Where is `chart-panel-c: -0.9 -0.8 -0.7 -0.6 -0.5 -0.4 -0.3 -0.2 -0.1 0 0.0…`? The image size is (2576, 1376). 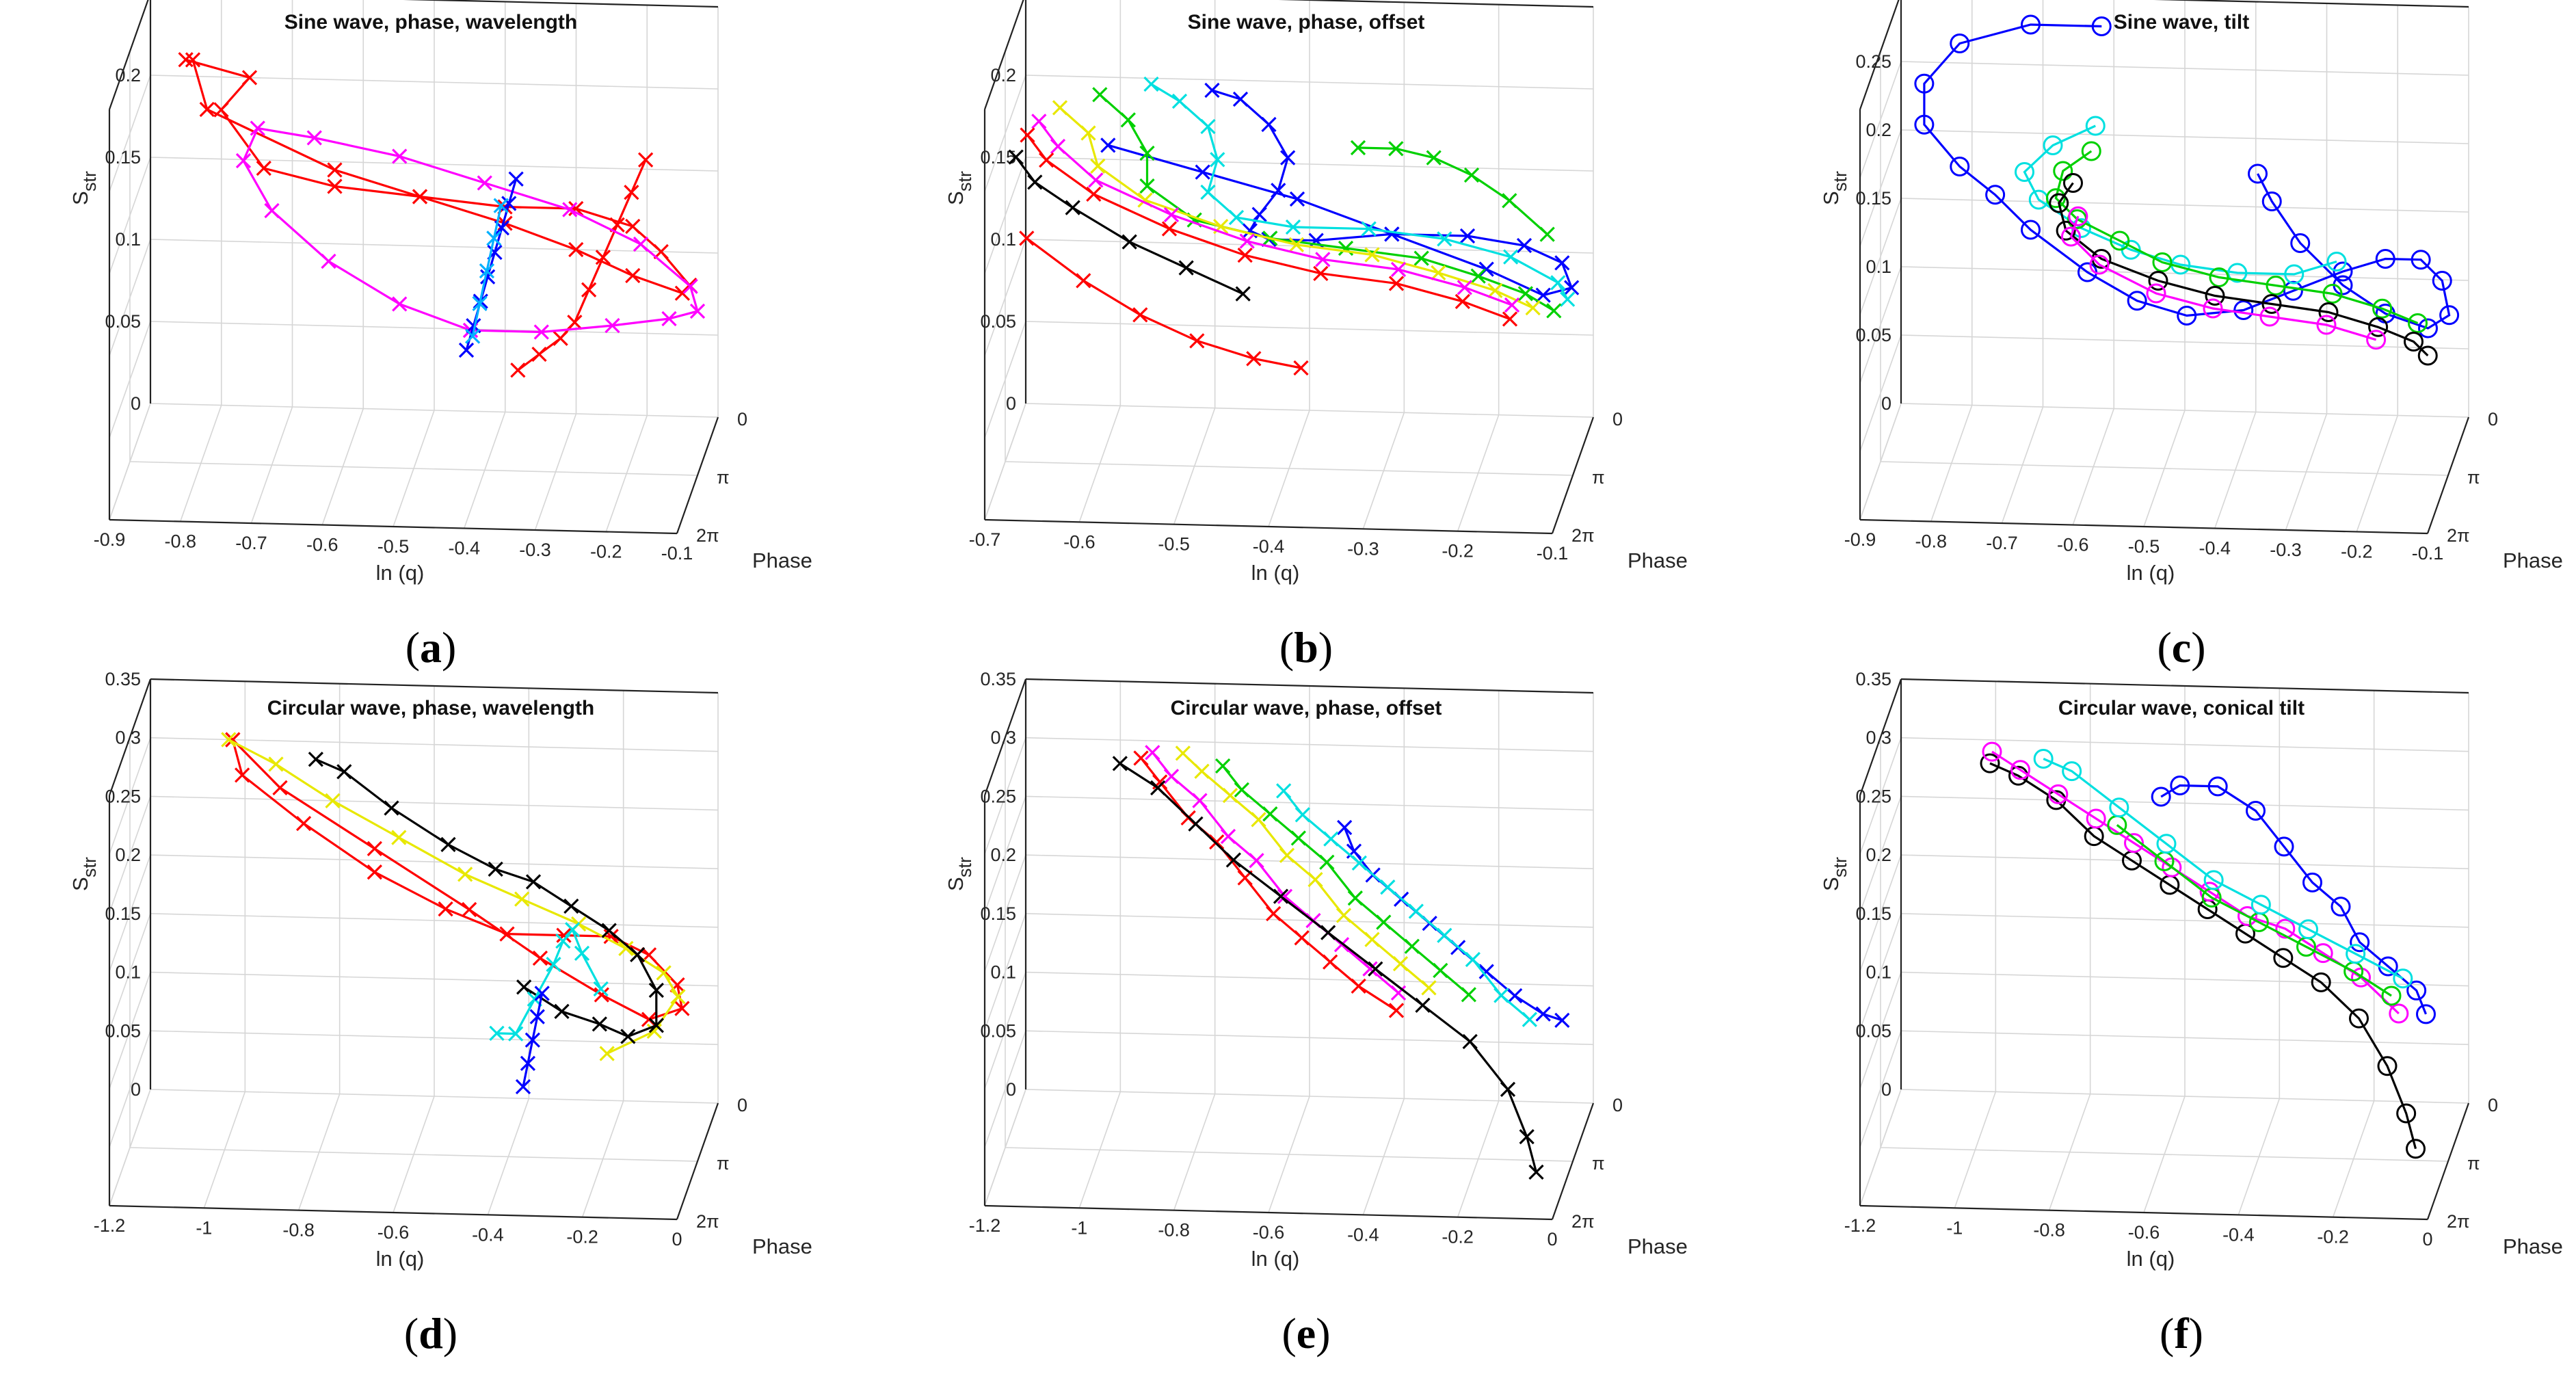 chart-panel-c: -0.9 -0.8 -0.7 -0.6 -0.5 -0.4 -0.3 -0.2 -0.1 0 0.0… is located at coordinates (2191, 336).